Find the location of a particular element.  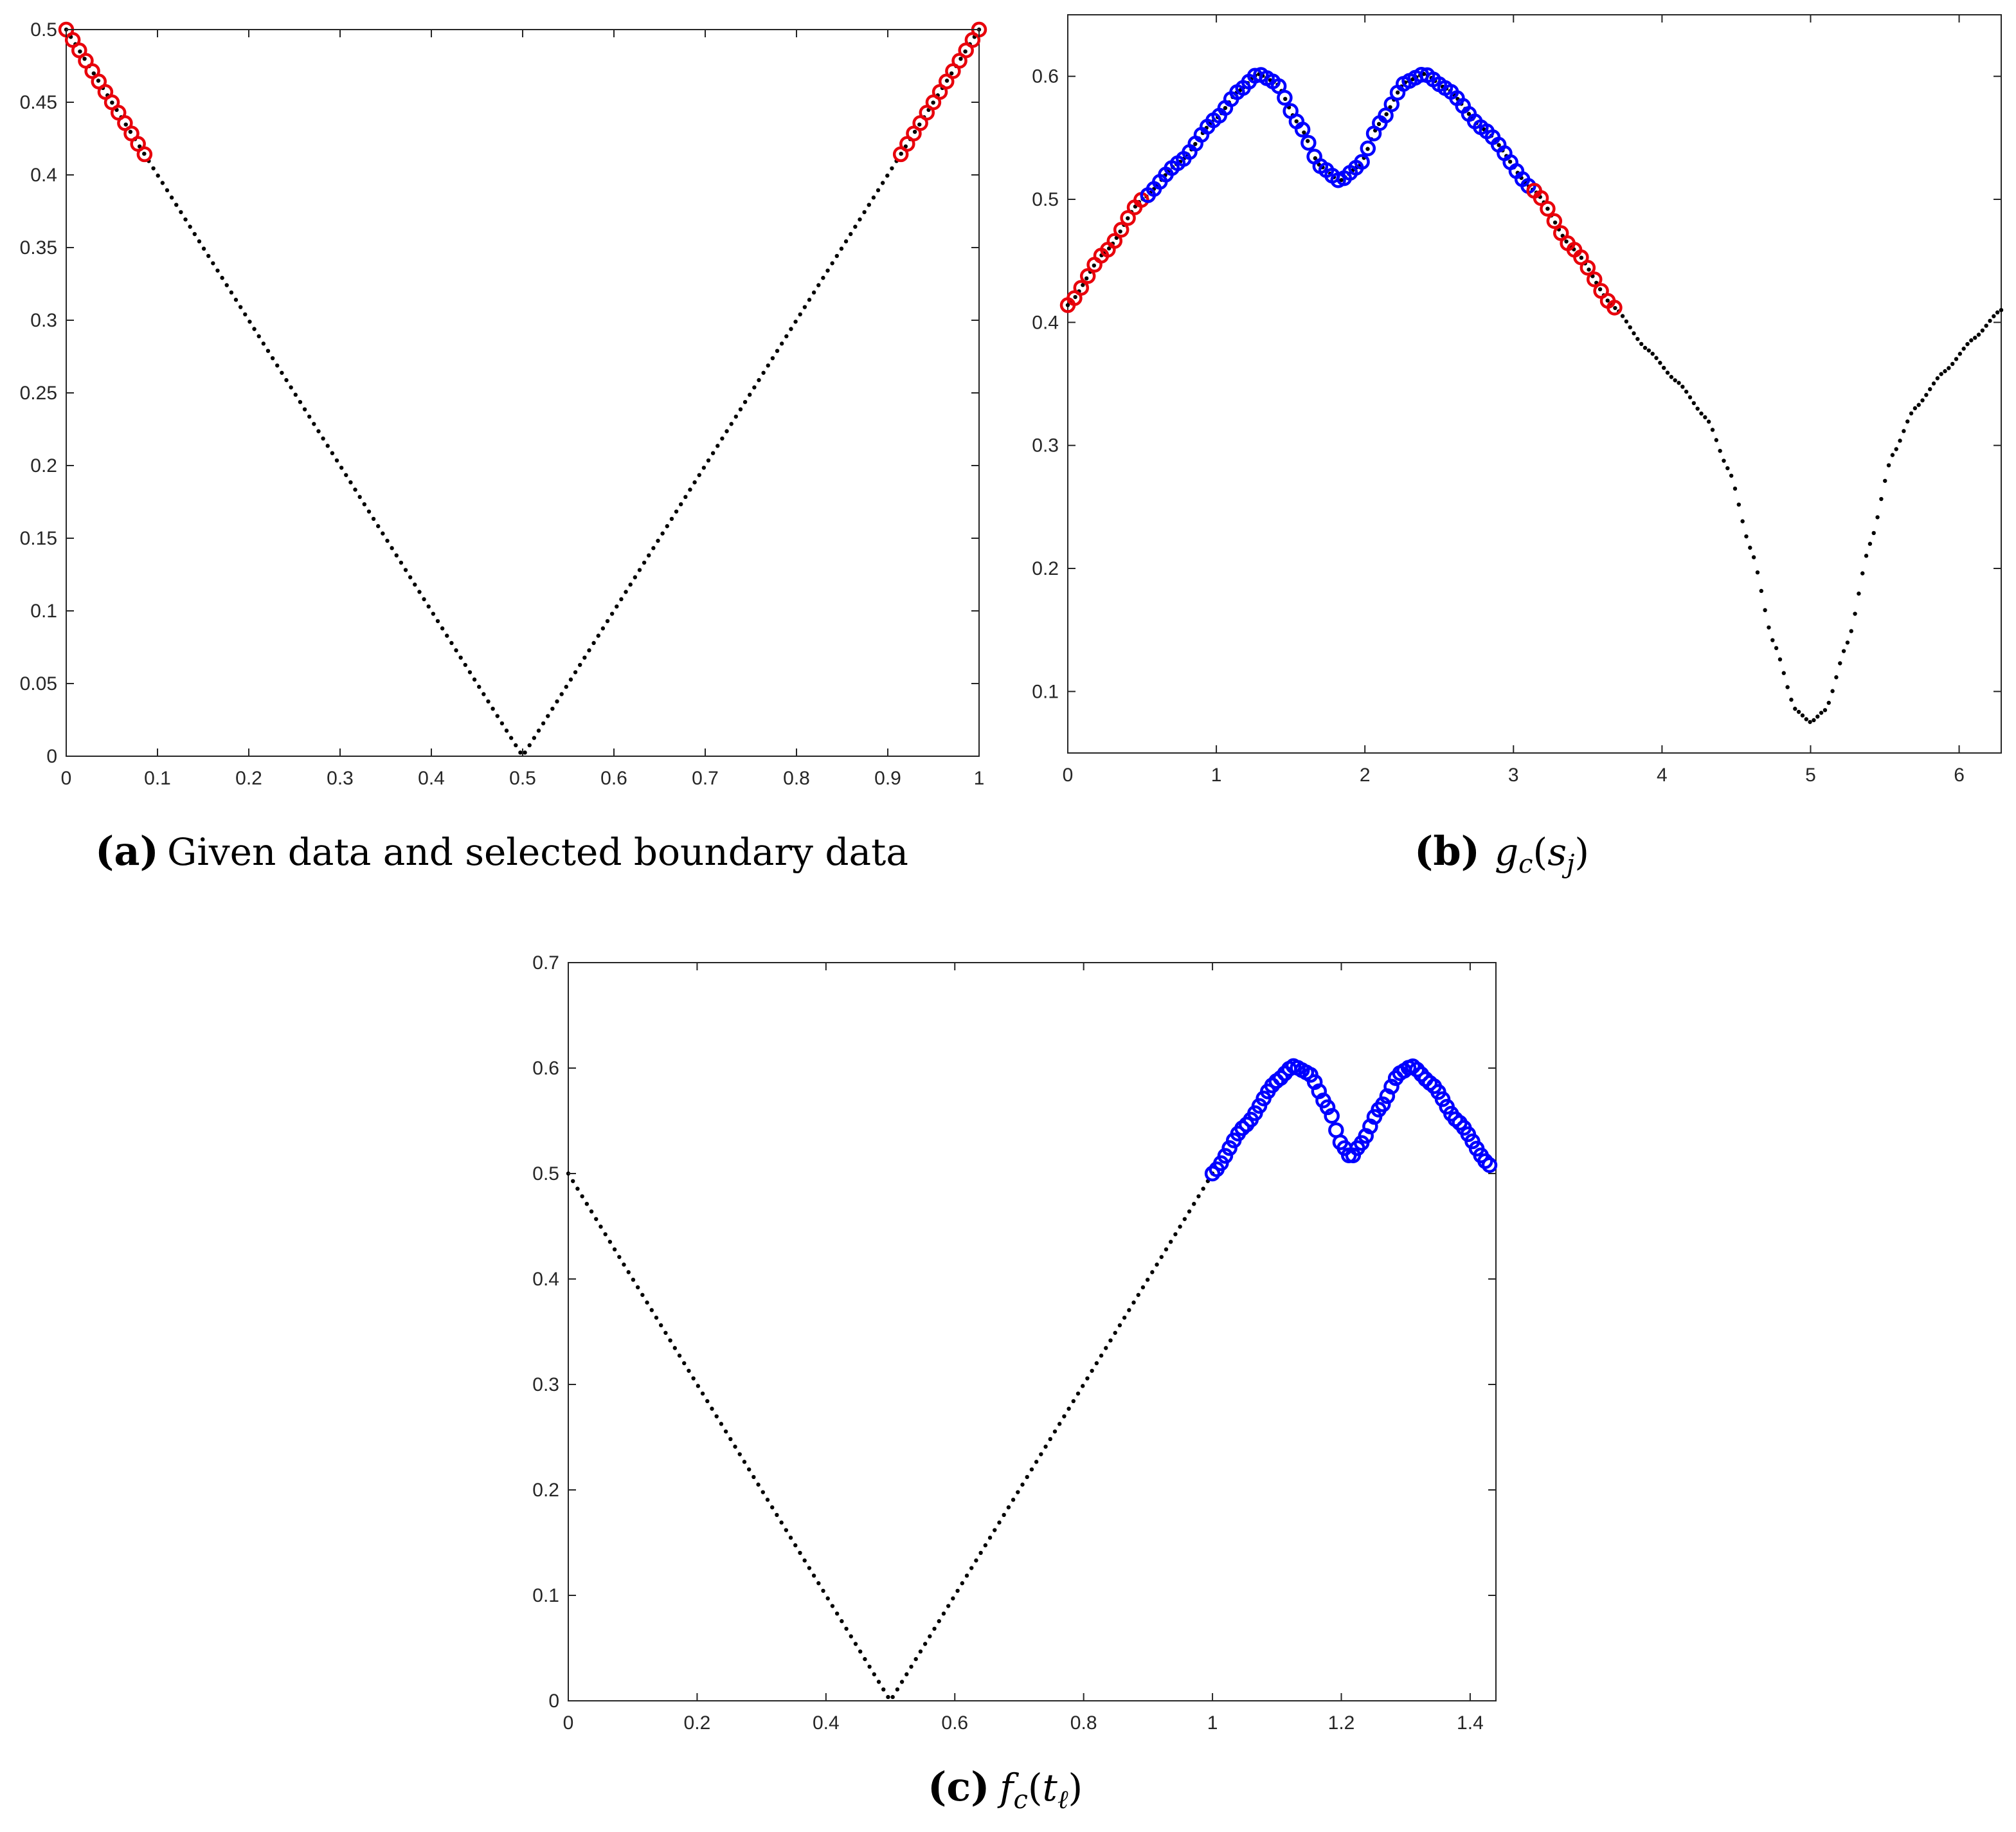

y-tick-label: 0.3 is located at coordinates (44, 320).